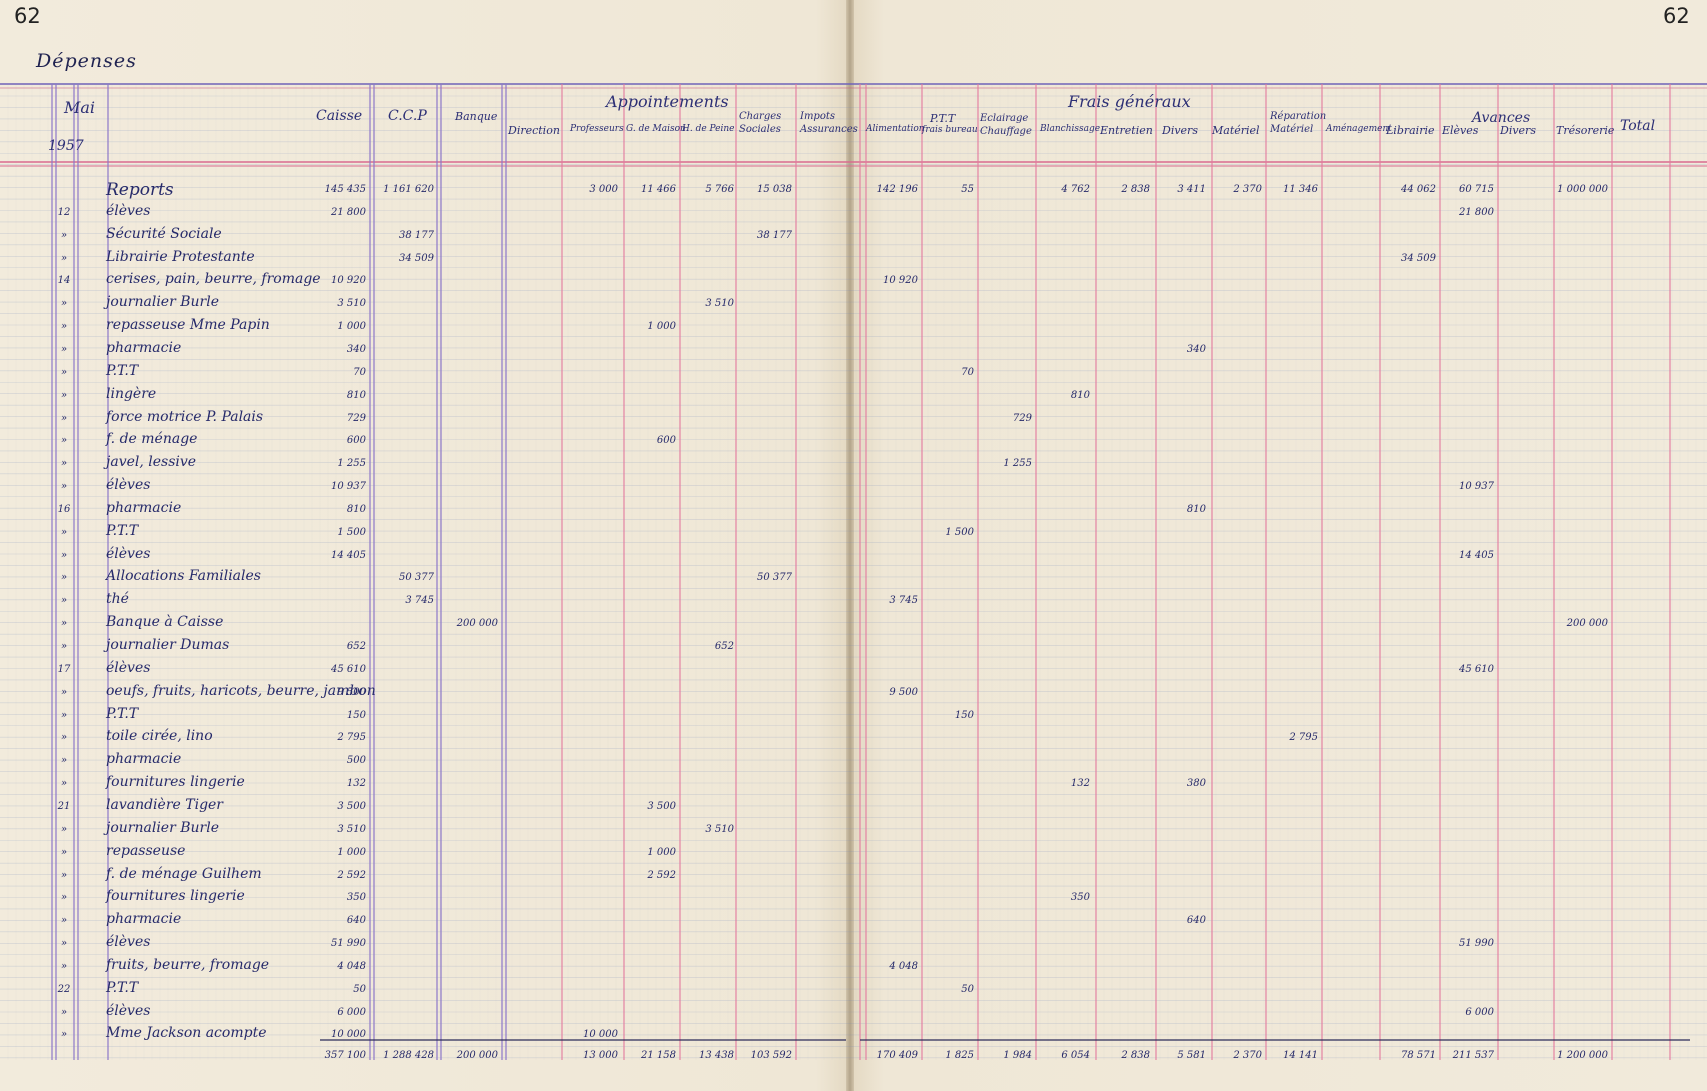  Describe the element at coordinates (351, 327) in the screenshot. I see `row-amount-caisse: 1 000` at that location.